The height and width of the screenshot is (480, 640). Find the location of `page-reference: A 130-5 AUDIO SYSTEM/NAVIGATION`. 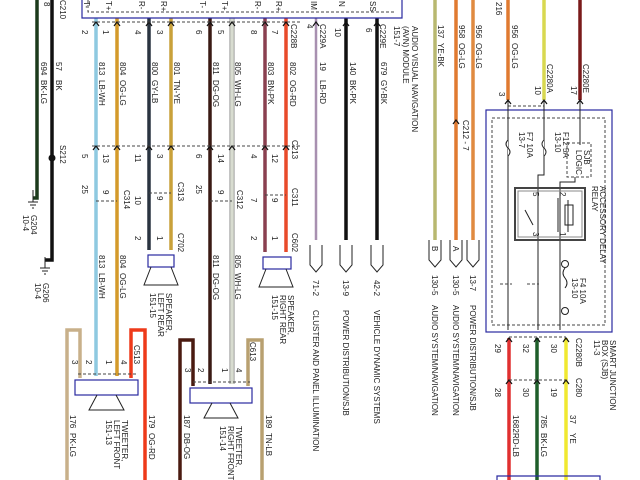

page-reference: A 130-5 AUDIO SYSTEM/NAVIGATION is located at coordinates (456, 328).